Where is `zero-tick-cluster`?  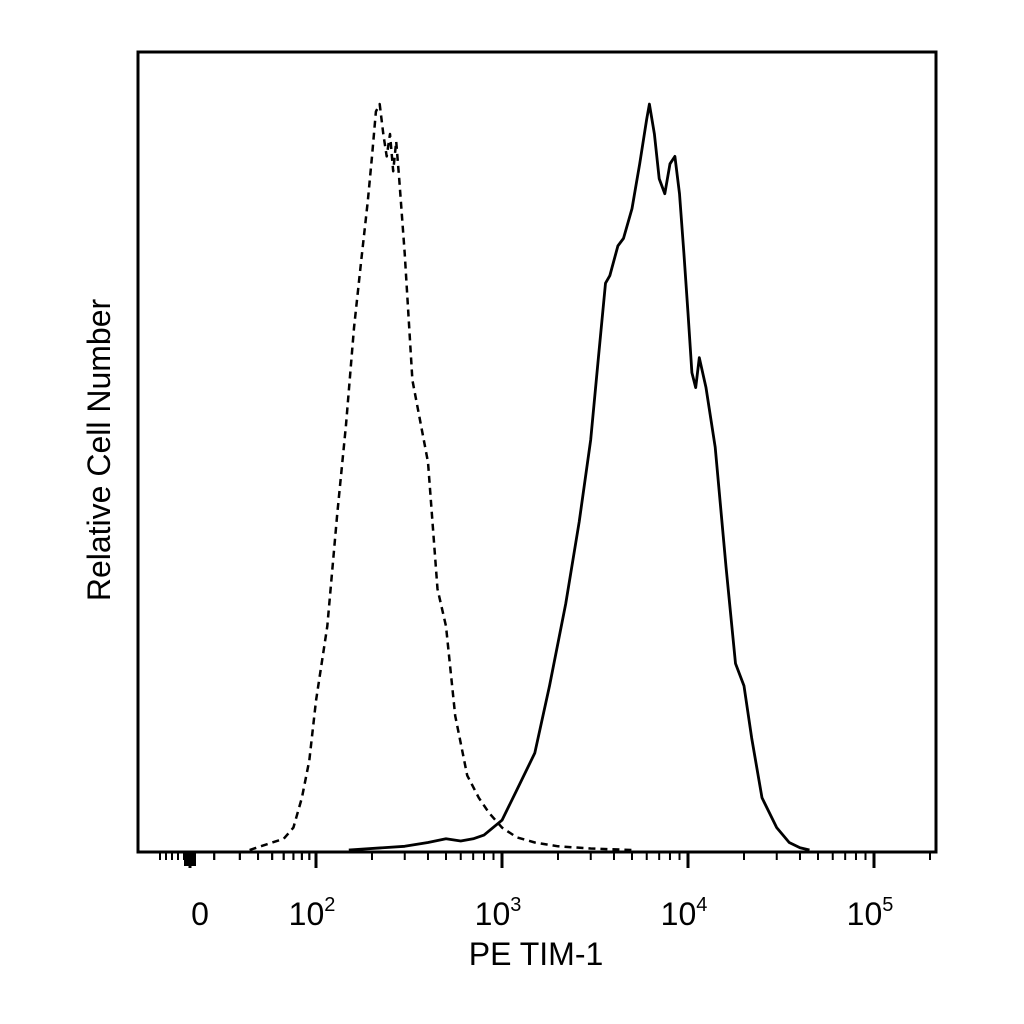
zero-tick-cluster is located at coordinates (190, 859).